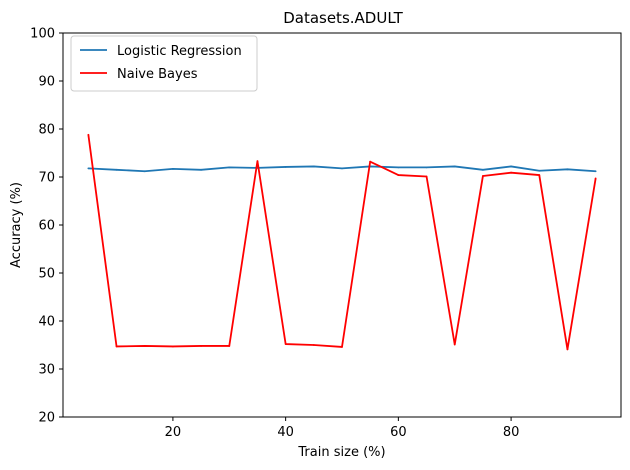 The image size is (630, 470). Describe the element at coordinates (46, 370) in the screenshot. I see `y-tick-label: 30` at that location.